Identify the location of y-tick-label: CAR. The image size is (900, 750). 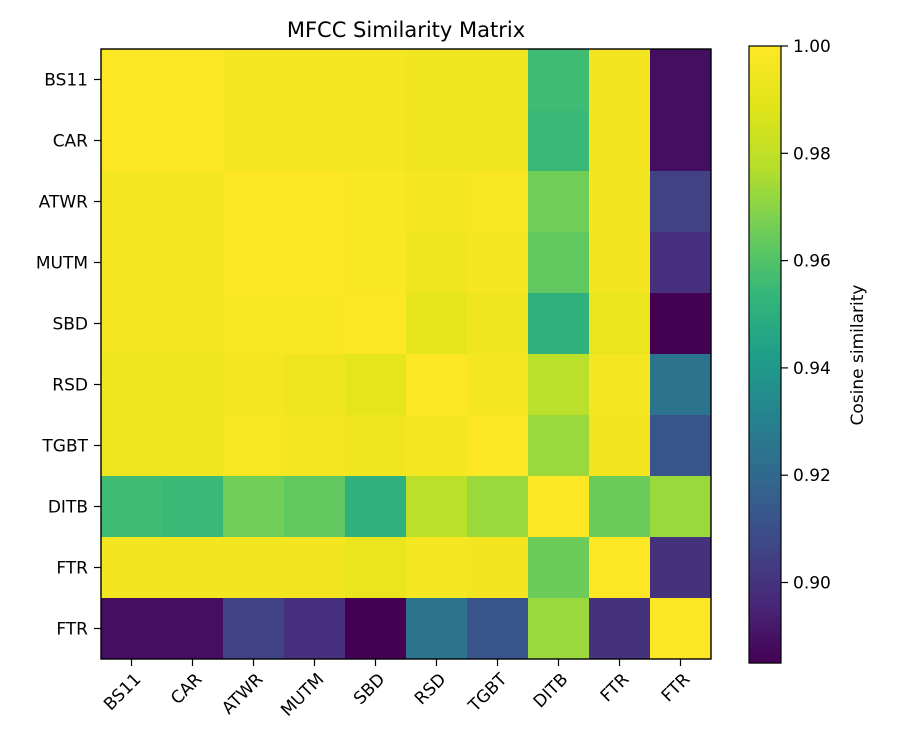
(70, 142).